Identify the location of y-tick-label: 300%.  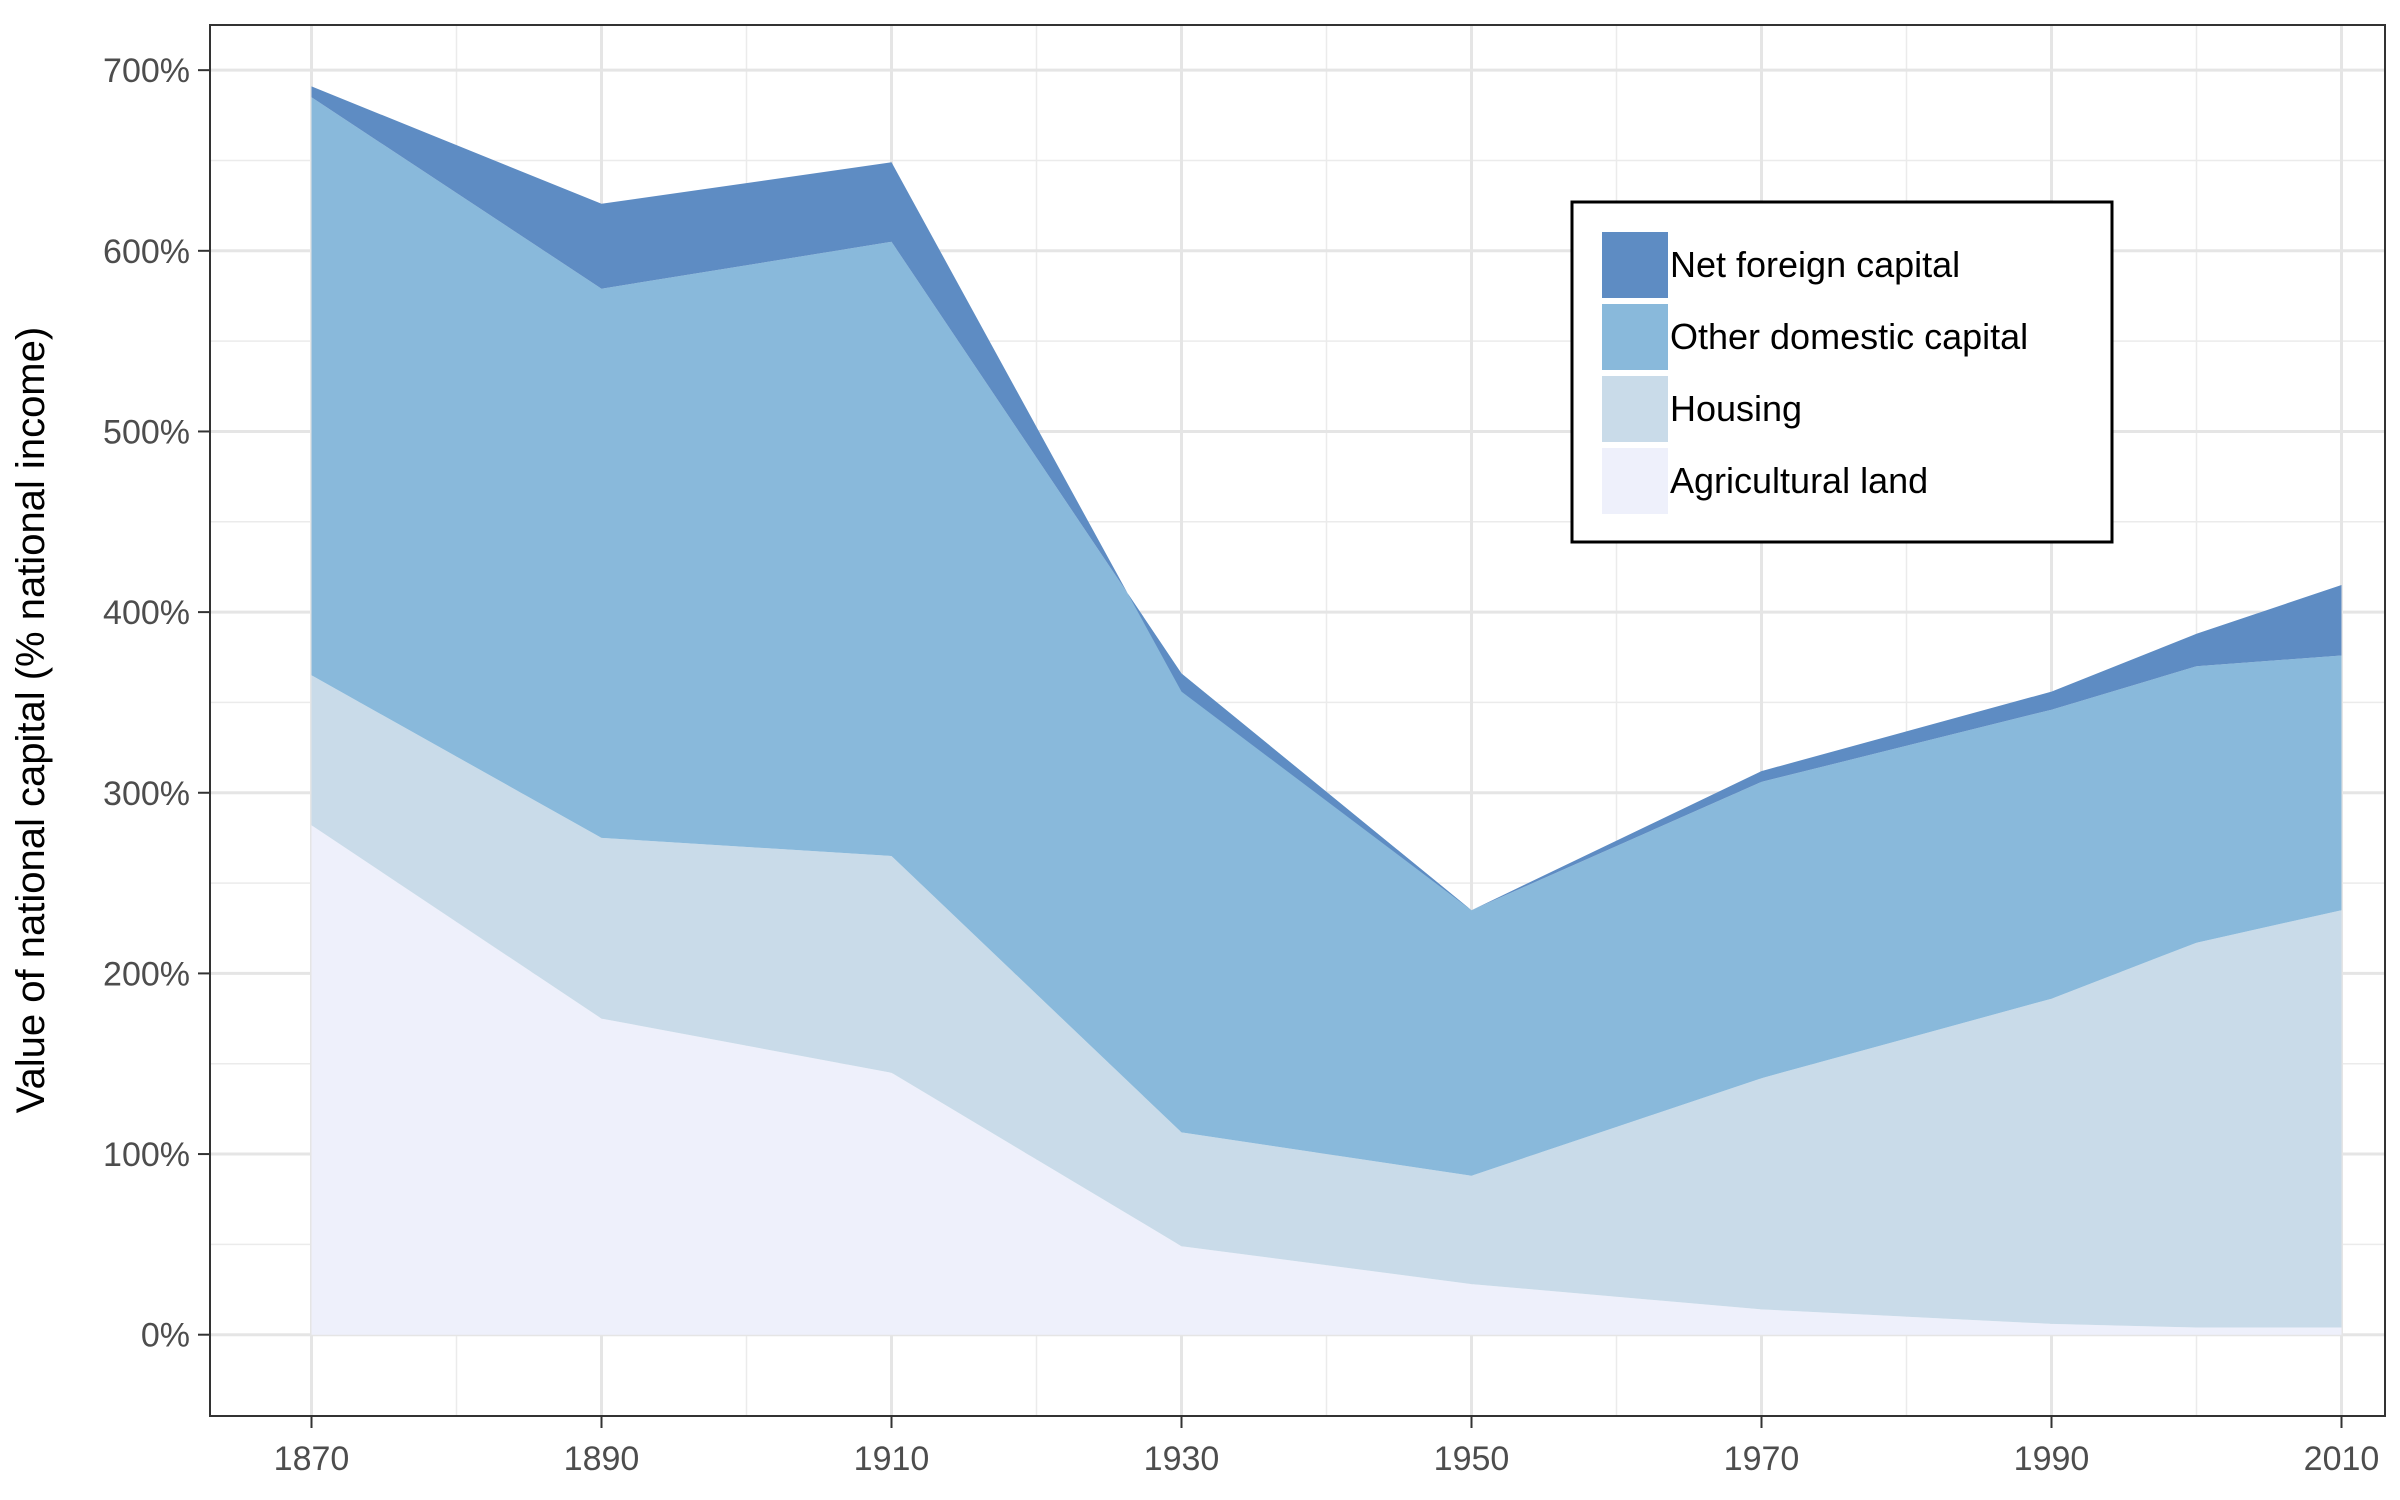
(146, 794).